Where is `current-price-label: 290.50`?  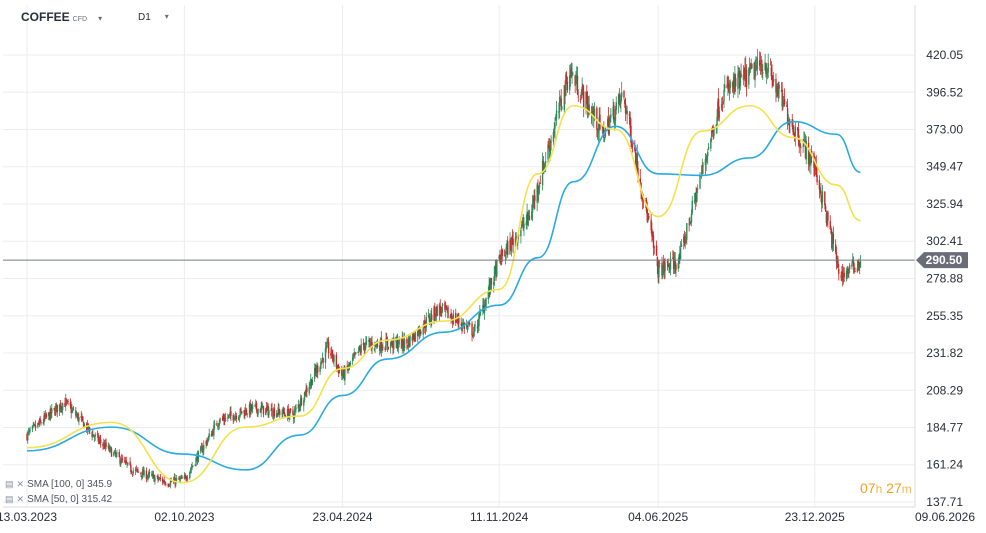 current-price-label: 290.50 is located at coordinates (944, 260).